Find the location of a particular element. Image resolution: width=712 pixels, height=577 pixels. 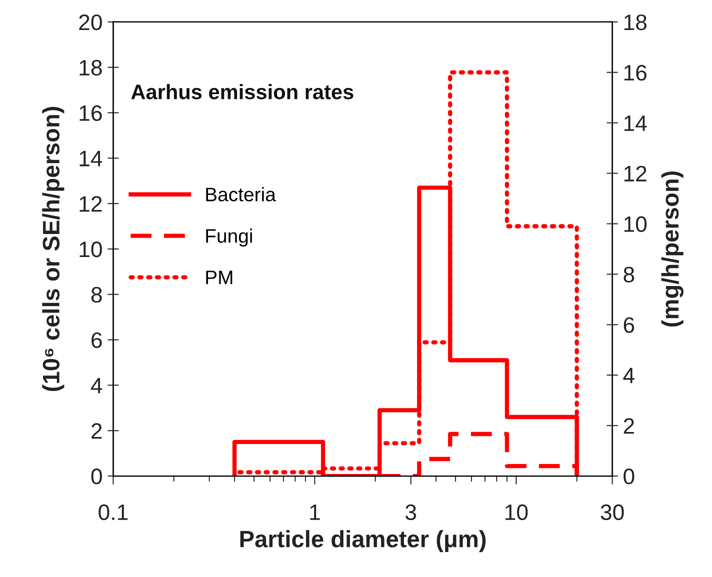

y2-tick-label: 8 is located at coordinates (629, 274).